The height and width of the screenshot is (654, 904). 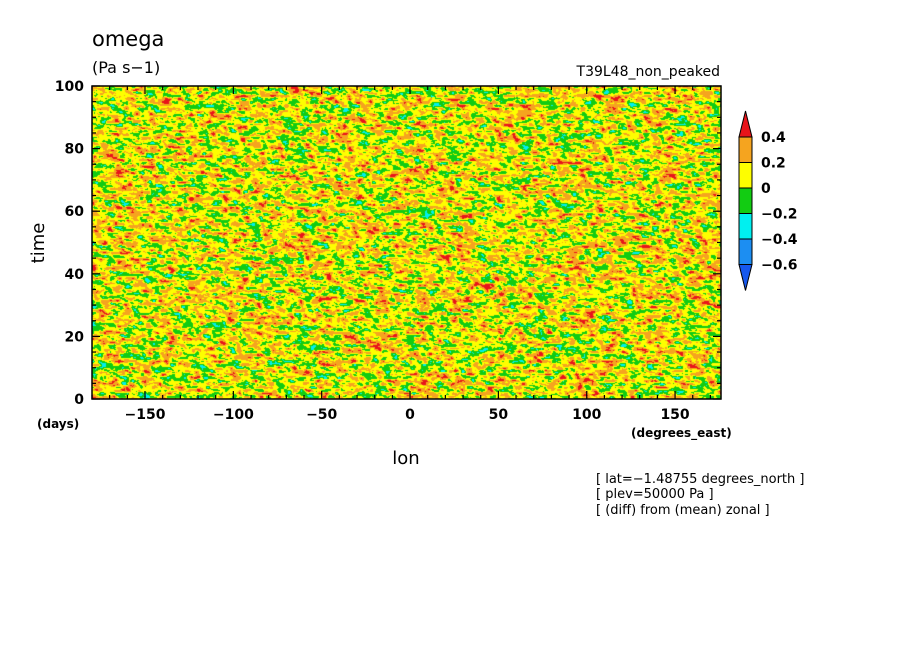 What do you see at coordinates (321, 415) in the screenshot?
I see `x-tick-label: −50` at bounding box center [321, 415].